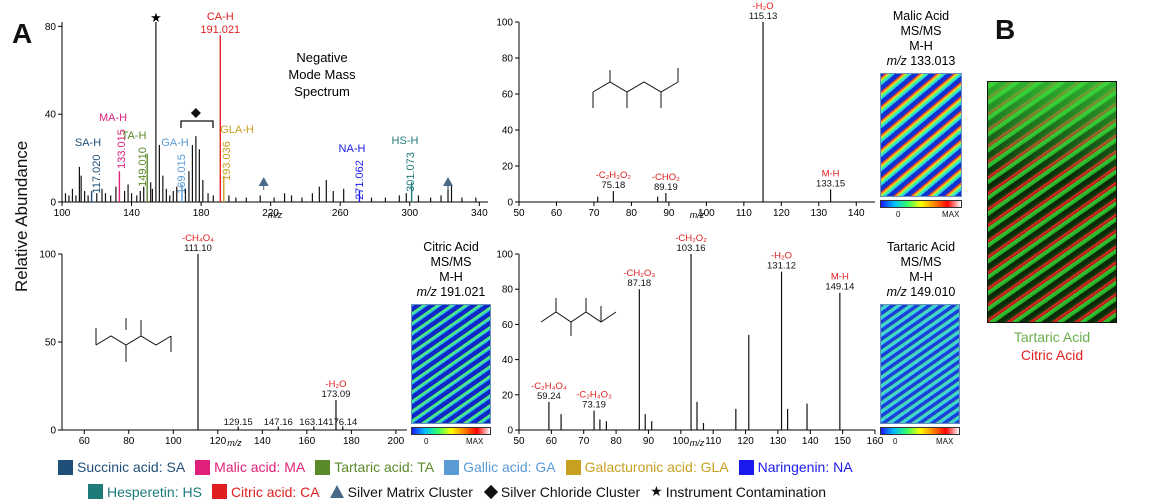 The width and height of the screenshot is (1149, 504). Describe the element at coordinates (322, 74) in the screenshot. I see `negative-mode-title: Mode Mass` at that location.